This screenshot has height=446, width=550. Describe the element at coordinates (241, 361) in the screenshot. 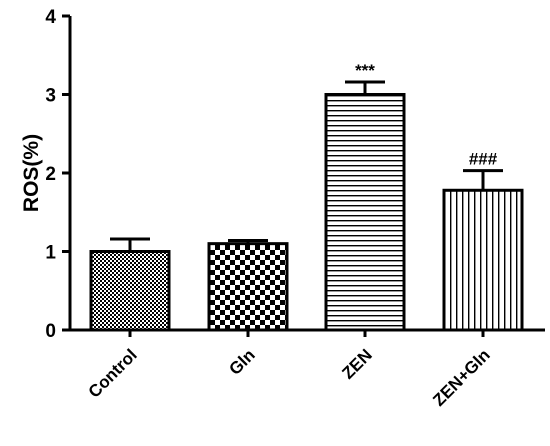

I see `x-tick-label: Gln` at that location.